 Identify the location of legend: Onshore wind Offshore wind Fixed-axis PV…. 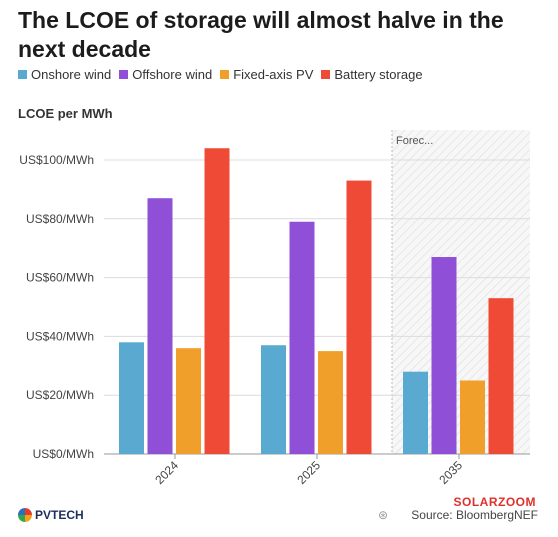
(220, 74).